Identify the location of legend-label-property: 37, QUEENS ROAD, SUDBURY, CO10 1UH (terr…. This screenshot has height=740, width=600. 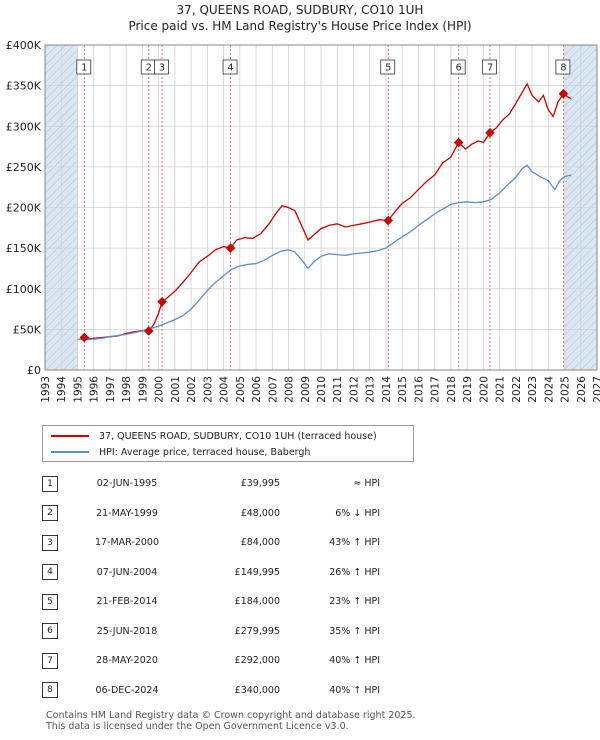
(238, 436).